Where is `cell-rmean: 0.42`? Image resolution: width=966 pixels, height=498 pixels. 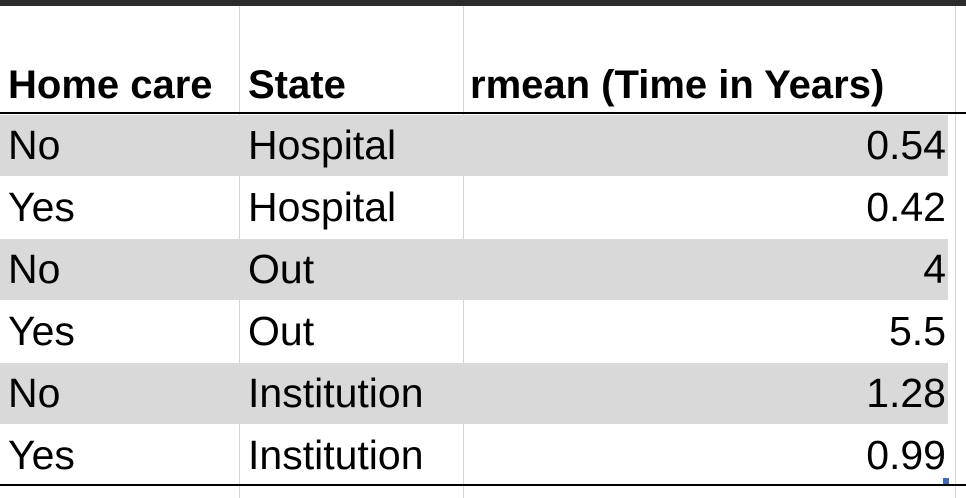 cell-rmean: 0.42 is located at coordinates (906, 207).